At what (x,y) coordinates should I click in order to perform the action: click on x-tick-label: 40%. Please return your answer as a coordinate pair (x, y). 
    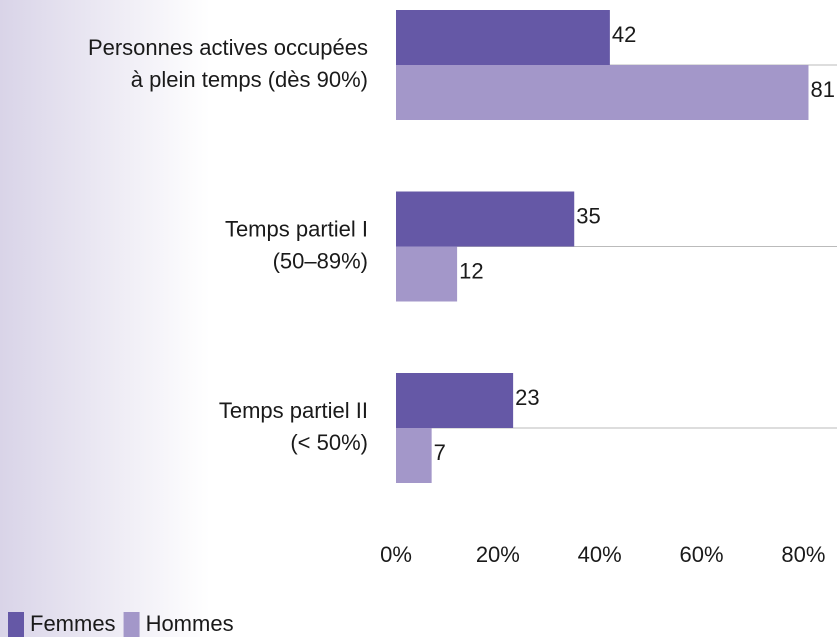
    Looking at the image, I should click on (600, 554).